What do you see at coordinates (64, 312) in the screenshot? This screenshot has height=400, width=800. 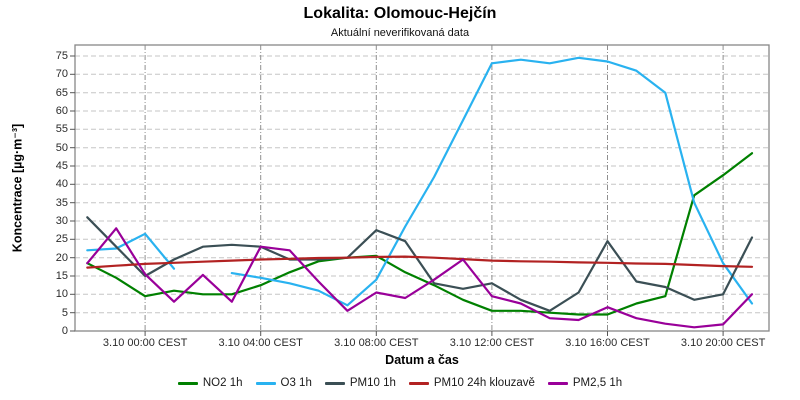 I see `y-tick-label: 5` at bounding box center [64, 312].